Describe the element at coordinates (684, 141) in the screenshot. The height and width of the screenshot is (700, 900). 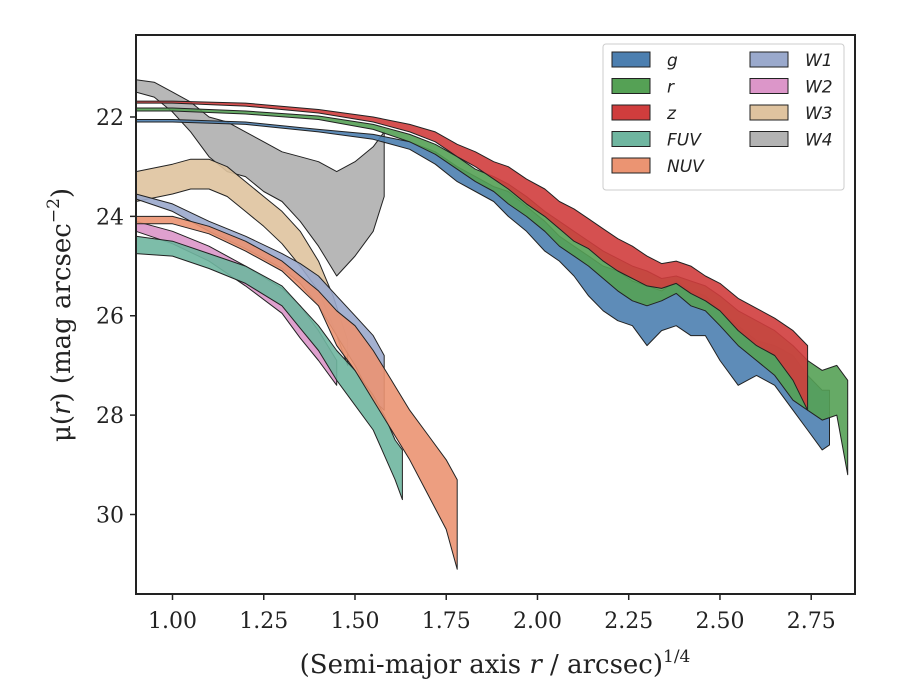
I see `legend-label-fuv: FUV` at that location.